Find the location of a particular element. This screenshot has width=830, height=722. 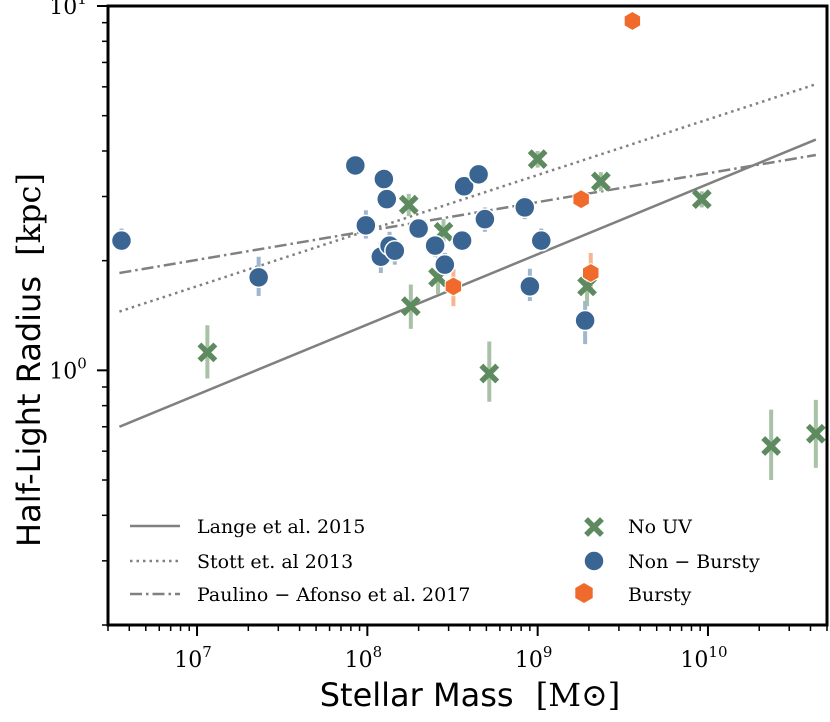

y-axis-label: Half-Light Radius is located at coordinates (29, 411).